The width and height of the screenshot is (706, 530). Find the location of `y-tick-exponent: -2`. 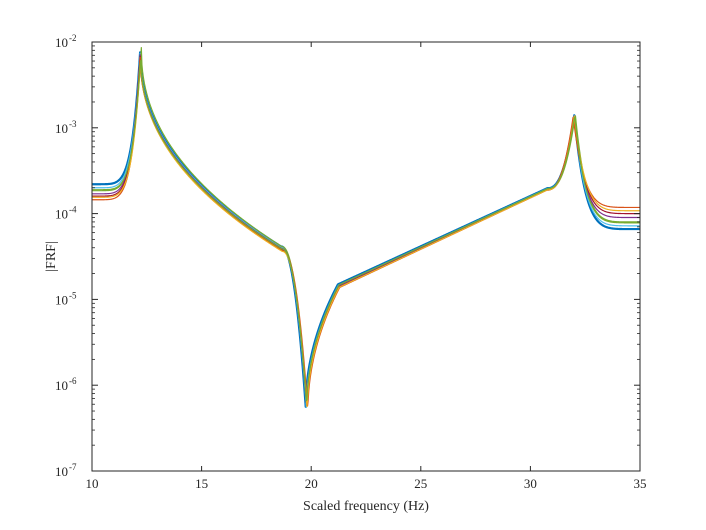

y-tick-exponent: -2 is located at coordinates (73, 38).